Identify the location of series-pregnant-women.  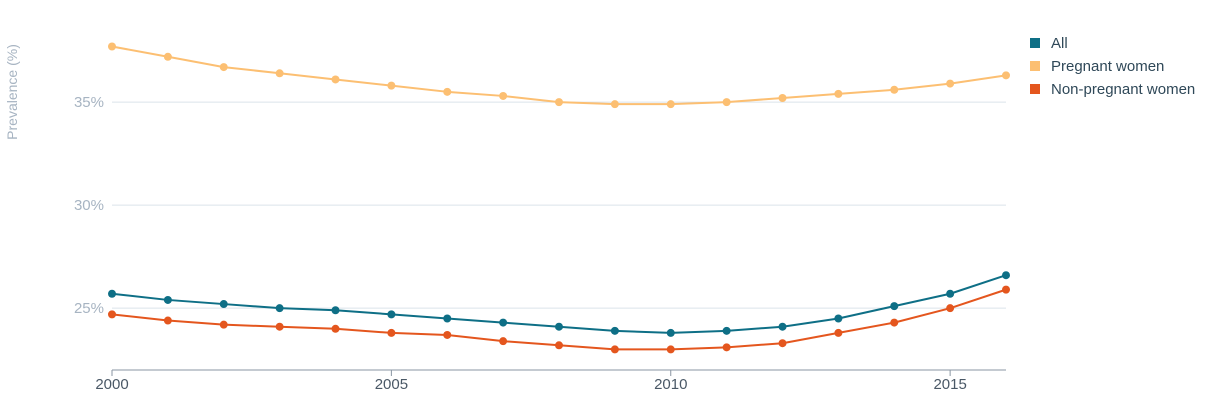
(559, 75).